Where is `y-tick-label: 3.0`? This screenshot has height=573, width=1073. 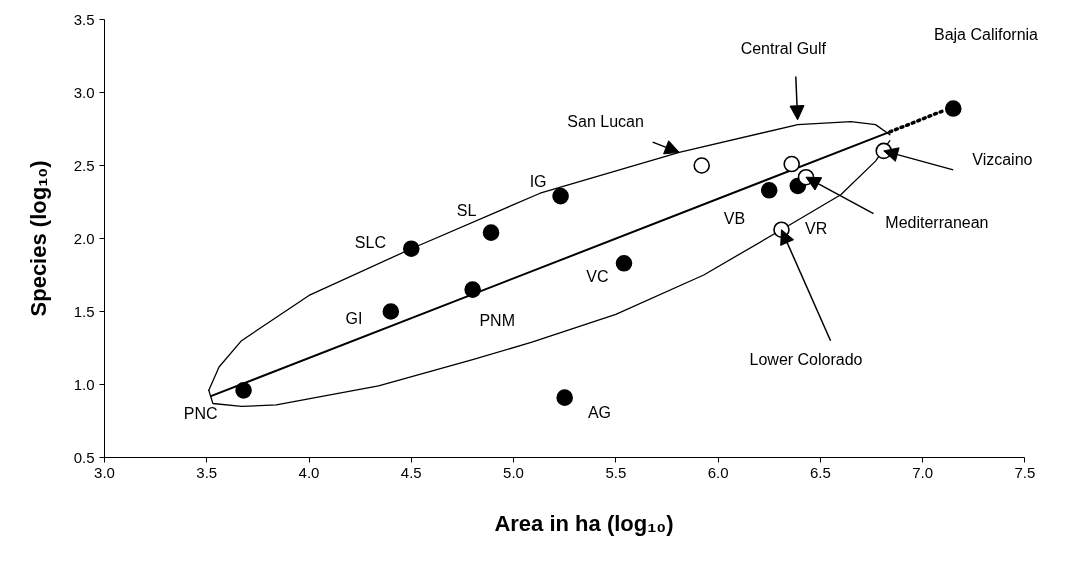 y-tick-label: 3.0 is located at coordinates (84, 92).